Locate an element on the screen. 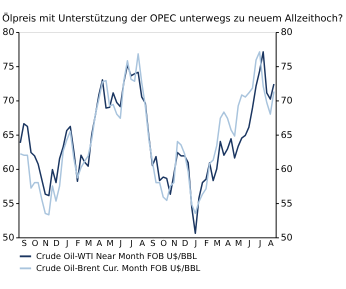  legend-label: Crude Oil-Brent Cur. Month FOB U$/BBL is located at coordinates (118, 268).